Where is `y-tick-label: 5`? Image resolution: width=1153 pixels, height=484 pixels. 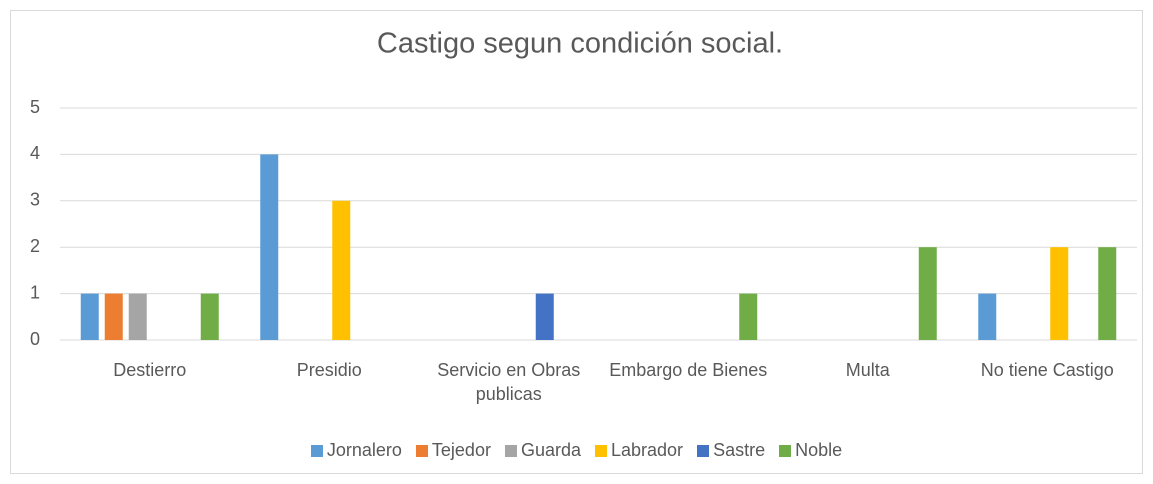
y-tick-label: 5 is located at coordinates (35, 107).